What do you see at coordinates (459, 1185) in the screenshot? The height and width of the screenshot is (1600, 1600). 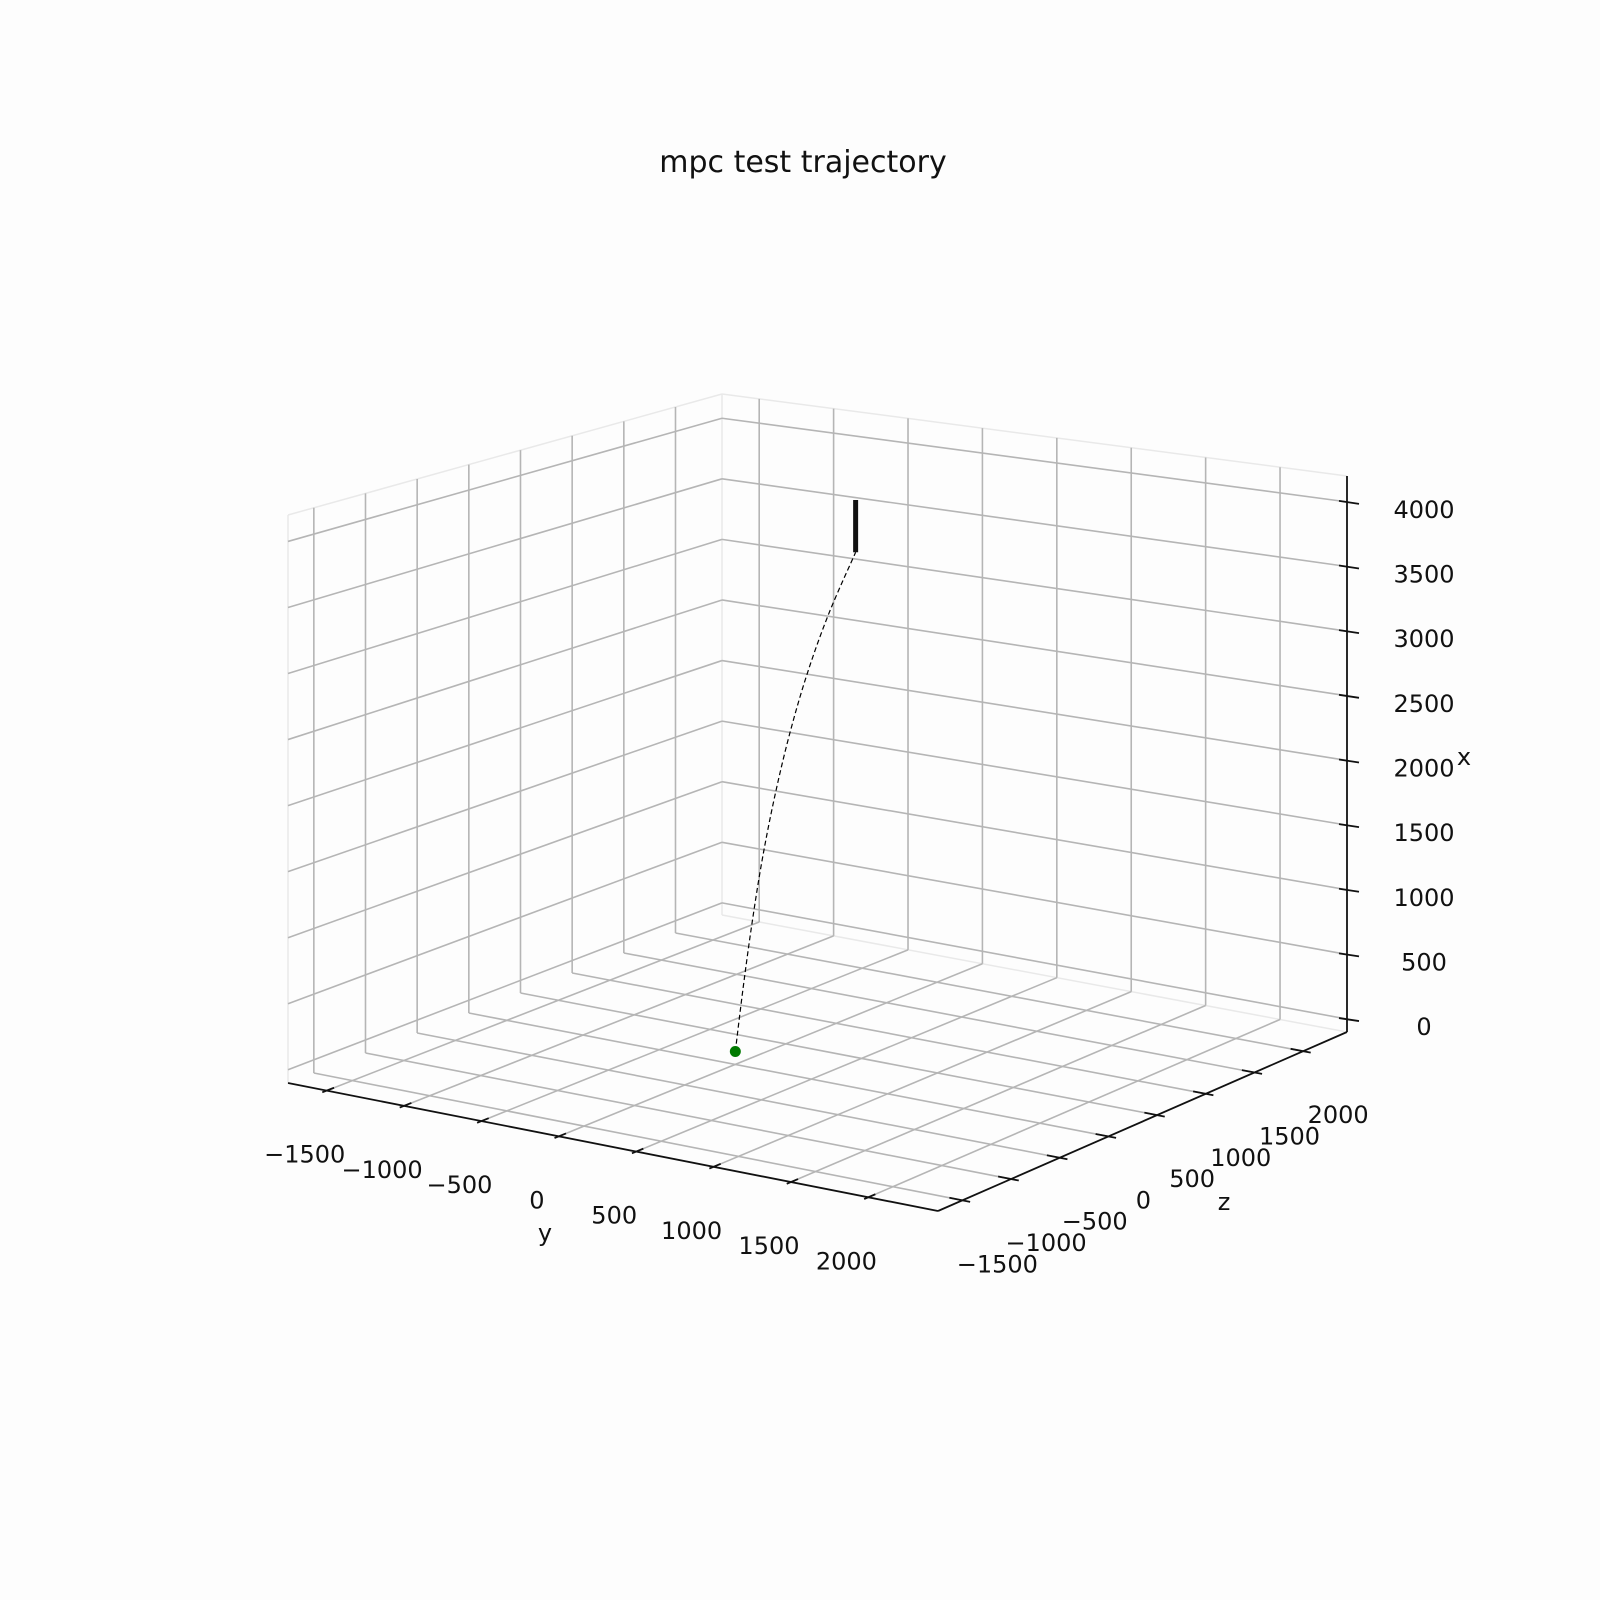 I see `y-tick-label: −500` at bounding box center [459, 1185].